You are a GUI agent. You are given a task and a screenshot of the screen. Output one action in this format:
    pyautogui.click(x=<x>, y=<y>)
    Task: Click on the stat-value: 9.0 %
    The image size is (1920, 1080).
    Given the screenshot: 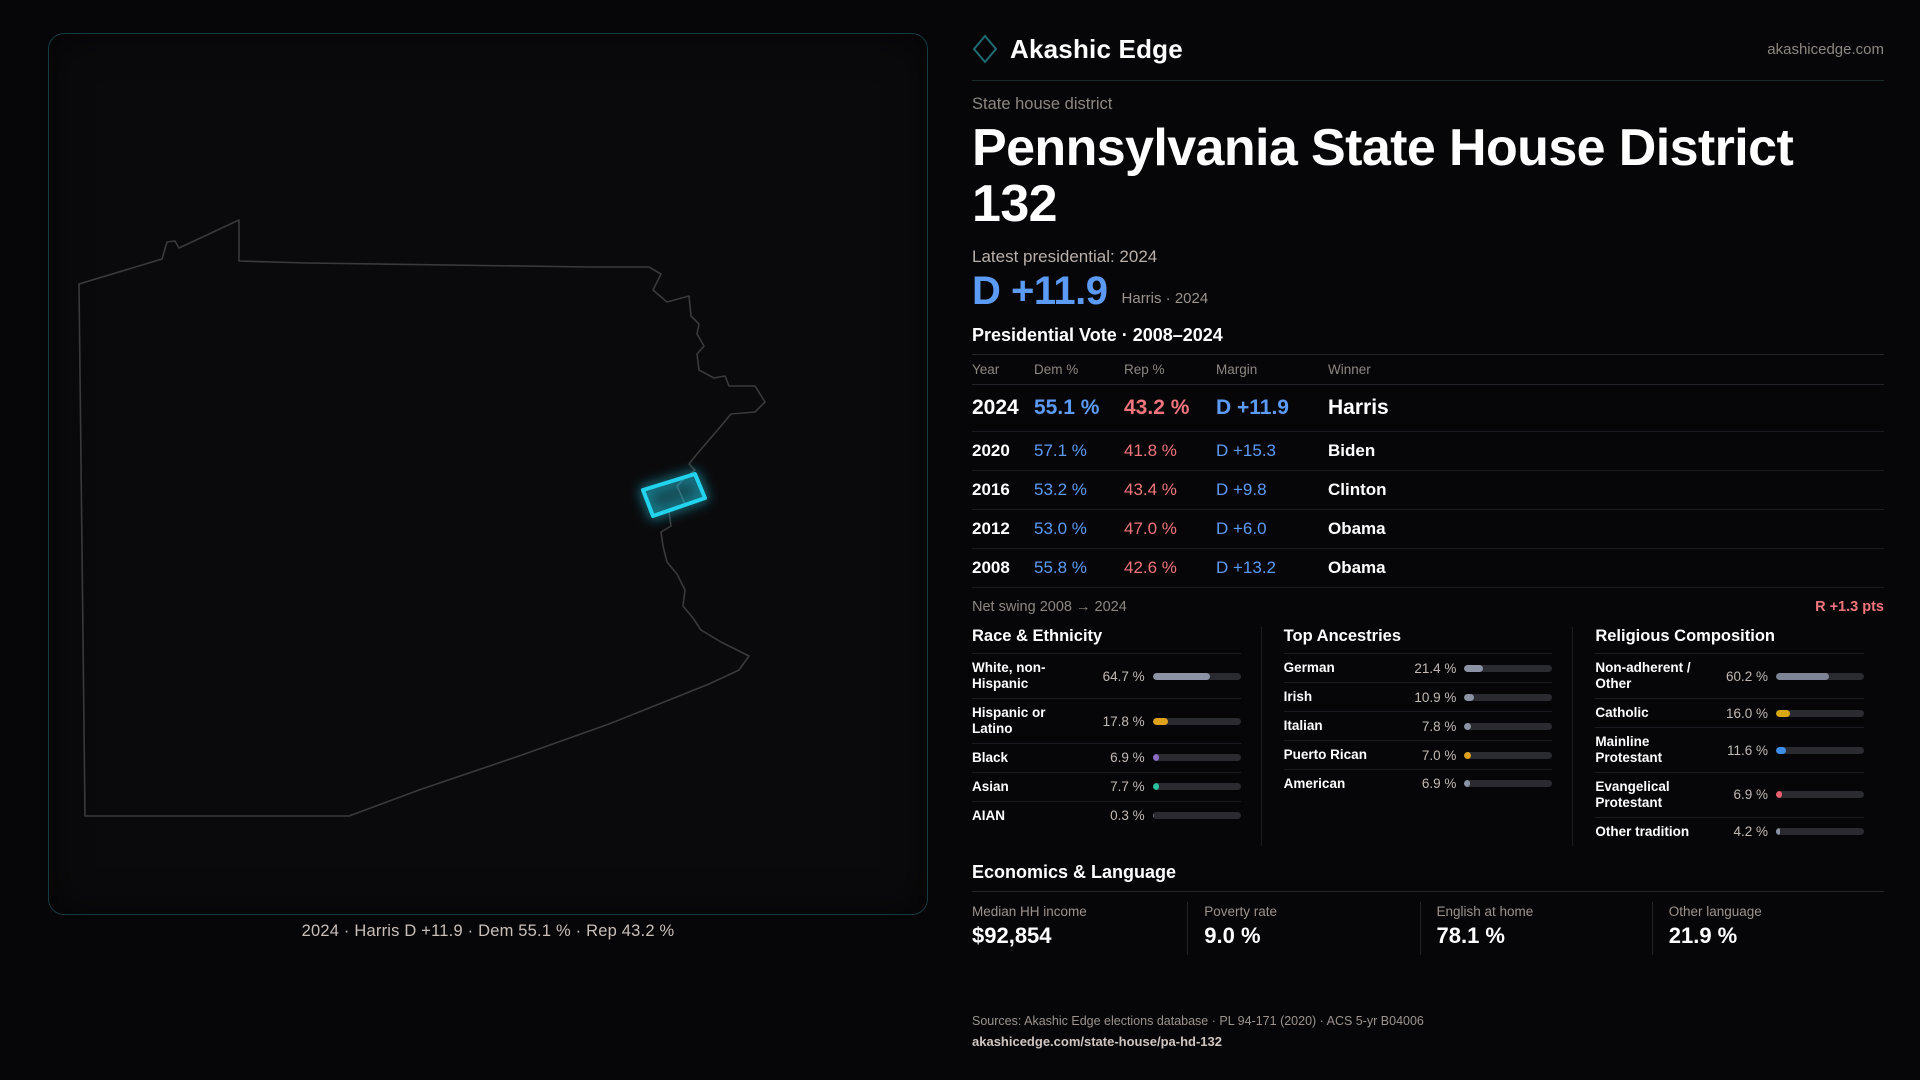 What is the action you would take?
    pyautogui.click(x=1232, y=935)
    